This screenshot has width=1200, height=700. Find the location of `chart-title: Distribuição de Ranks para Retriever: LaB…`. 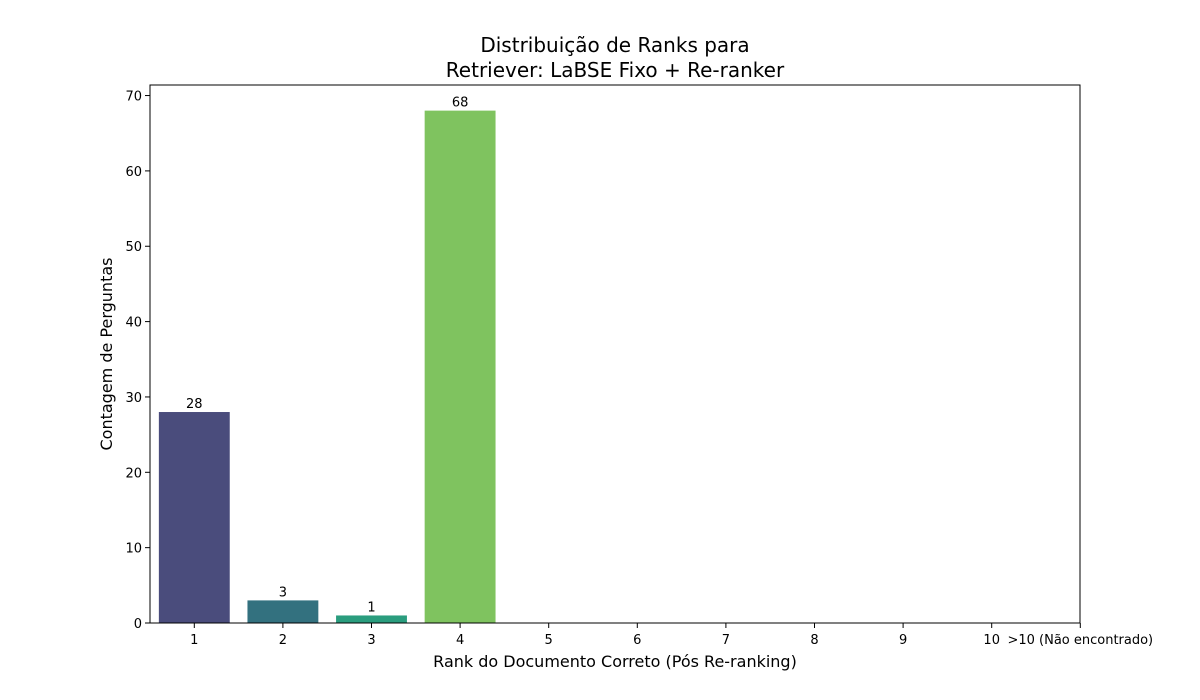

chart-title: Distribuição de Ranks para Retriever: LaB… is located at coordinates (615, 57).